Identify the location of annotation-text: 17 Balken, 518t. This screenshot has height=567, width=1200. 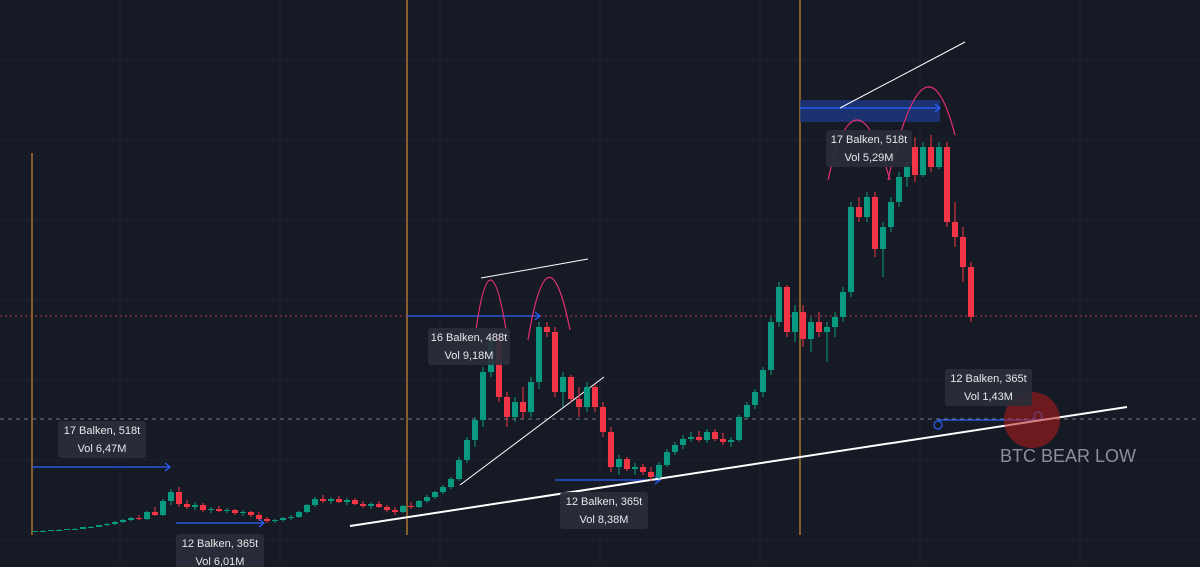
(102, 431).